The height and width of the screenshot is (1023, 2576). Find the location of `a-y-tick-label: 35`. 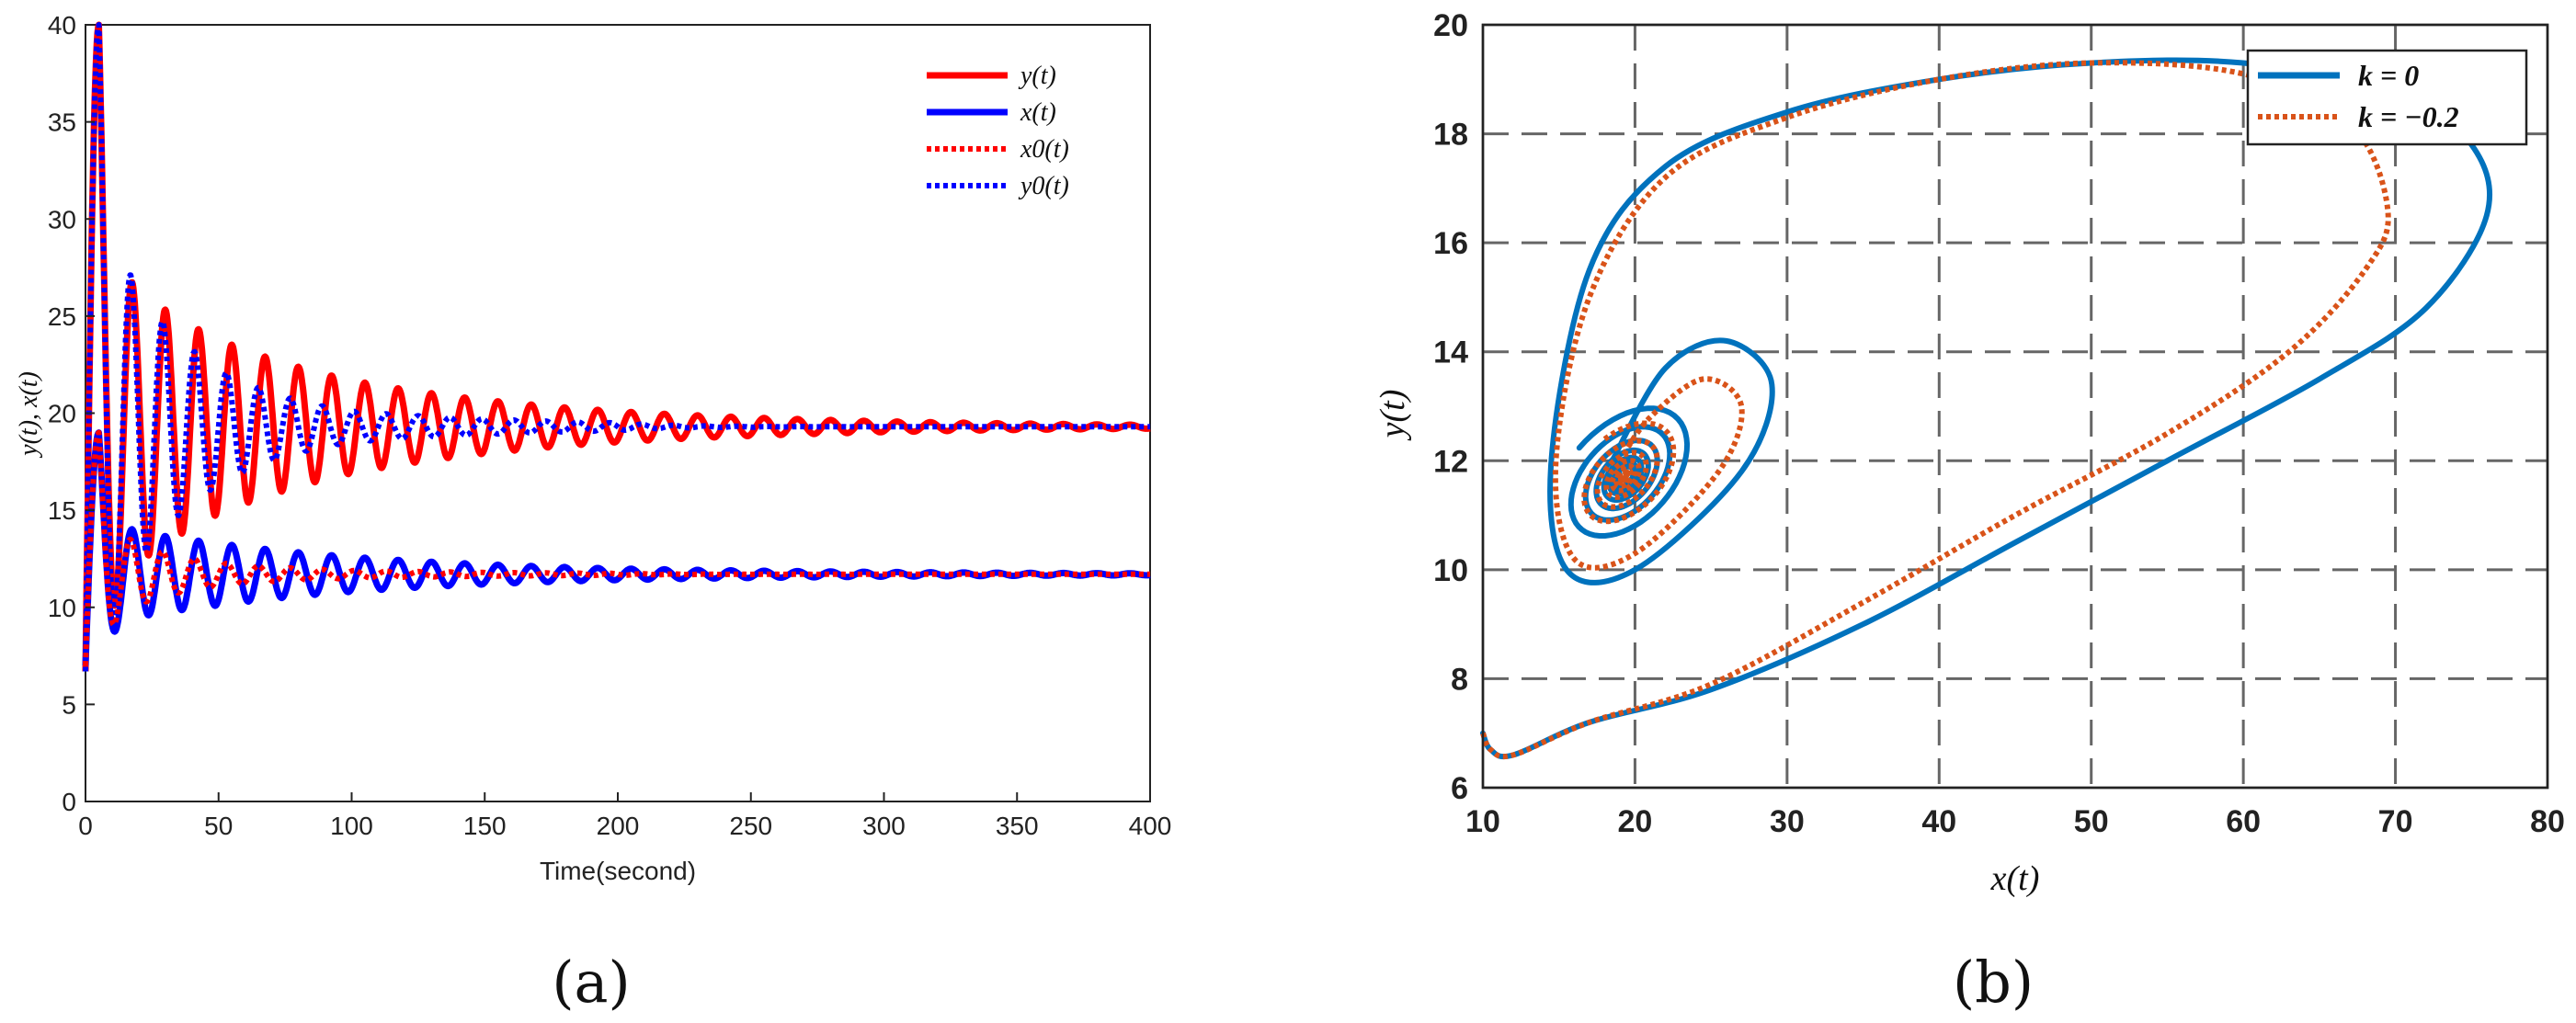

a-y-tick-label: 35 is located at coordinates (62, 123).